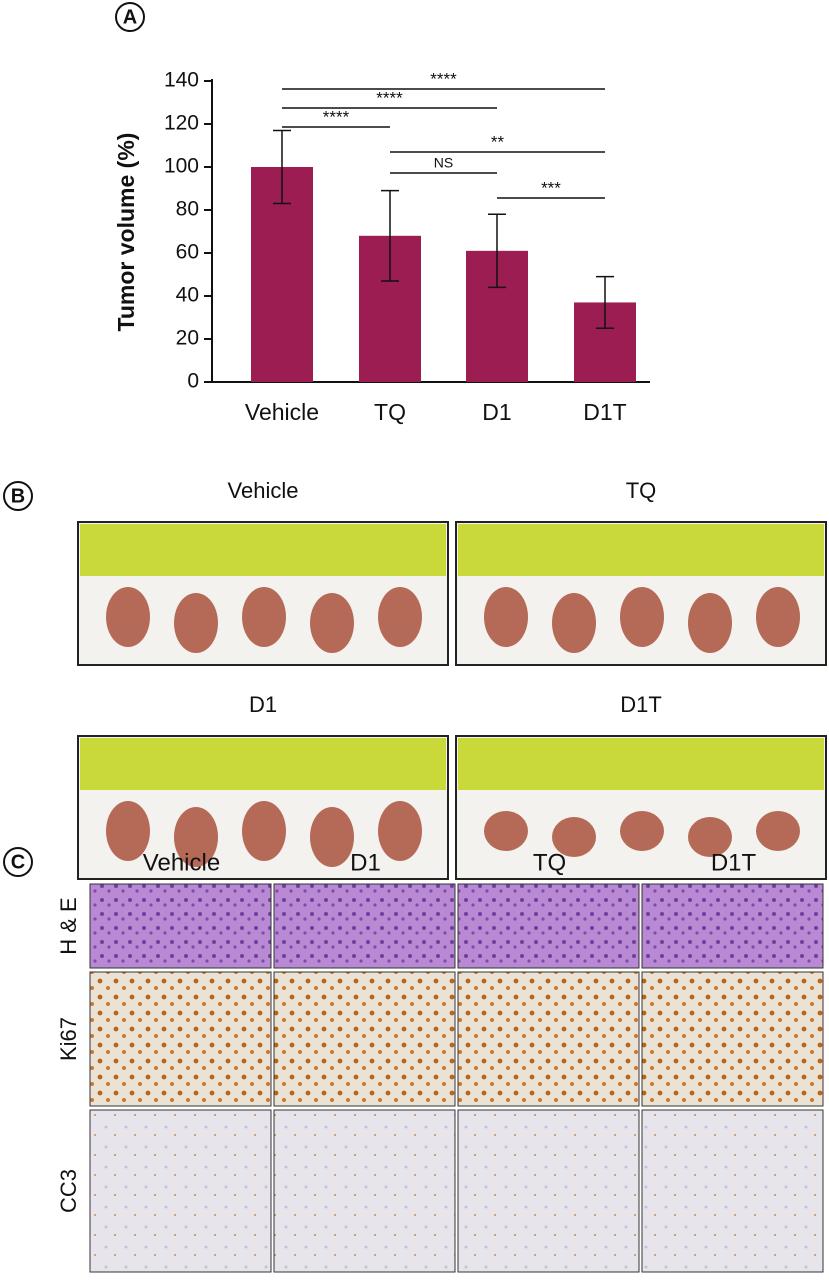  What do you see at coordinates (68, 925) in the screenshot?
I see `row-label: H & E` at bounding box center [68, 925].